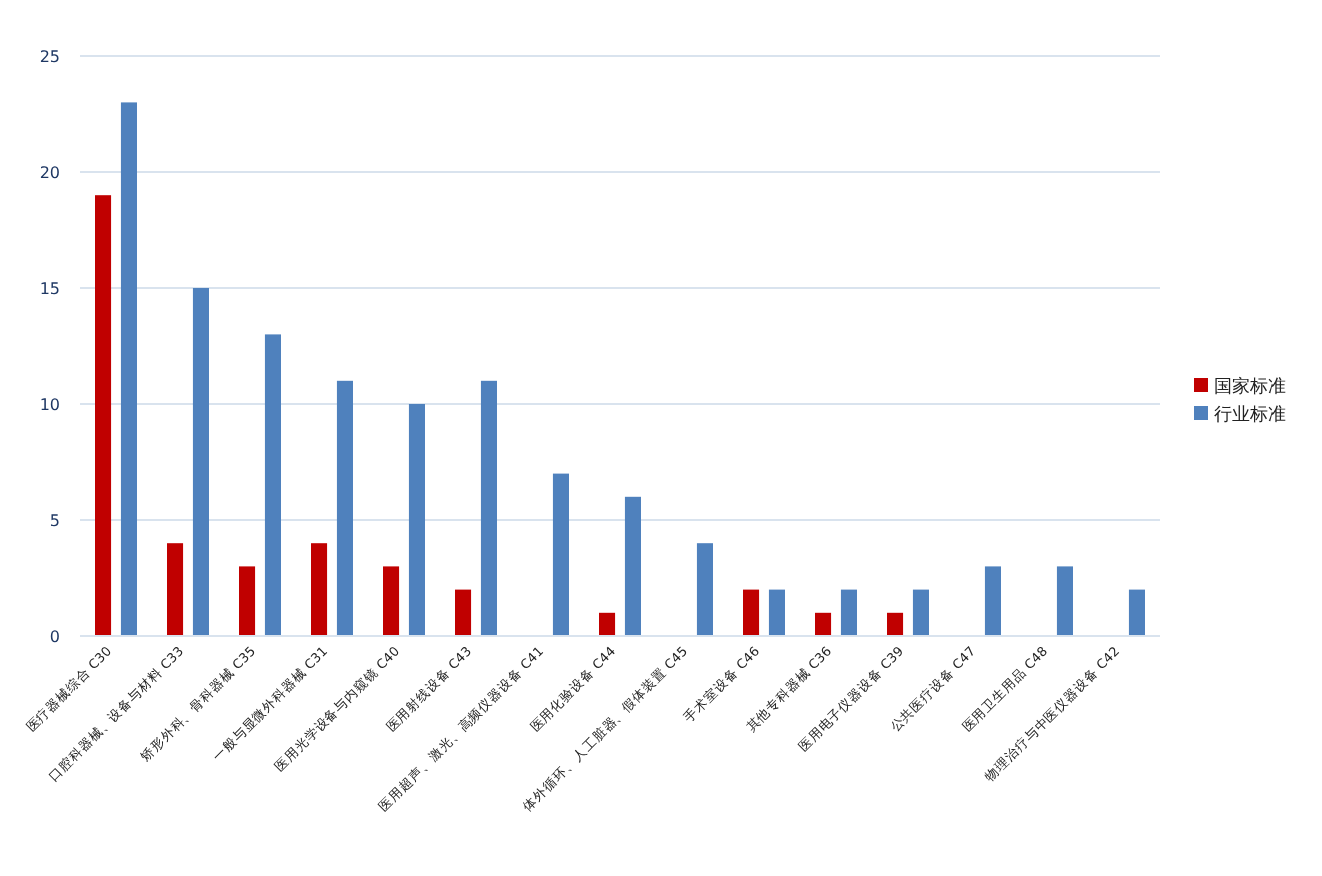 The image size is (1322, 876). Describe the element at coordinates (49, 405) in the screenshot. I see `y-tick-label: 10` at that location.